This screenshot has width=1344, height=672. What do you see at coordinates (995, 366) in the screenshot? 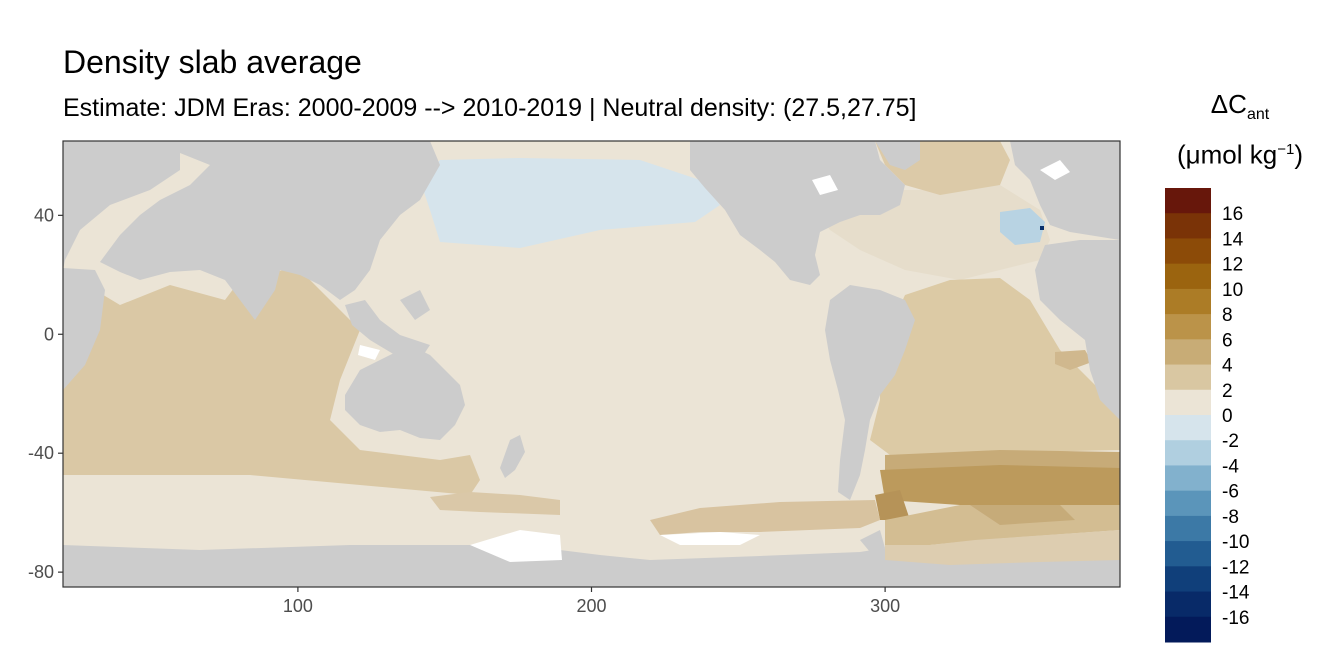
I see `region-south-atlantic` at bounding box center [995, 366].